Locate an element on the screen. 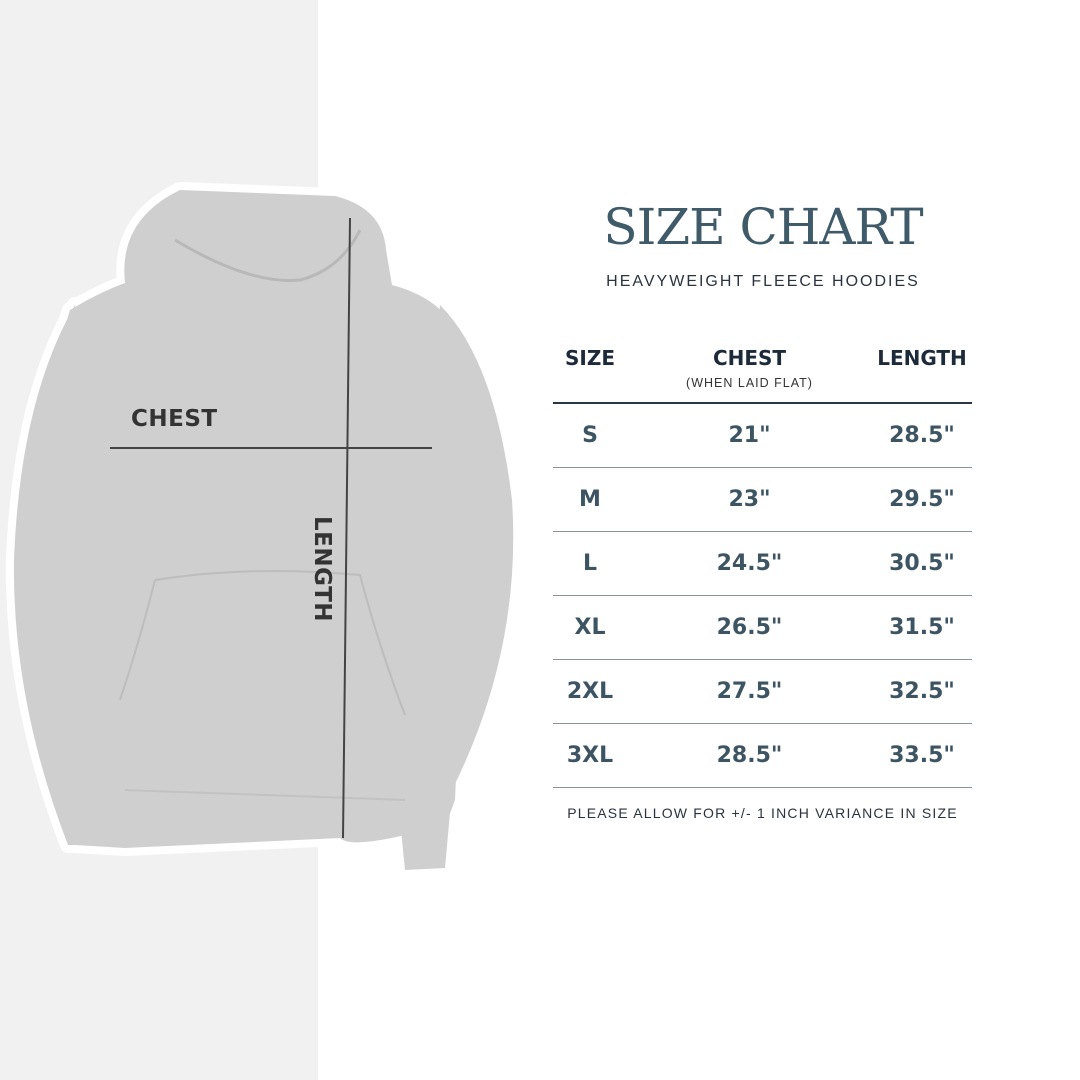 This screenshot has width=1080, height=1080. page-title: SIZE CHART is located at coordinates (763, 227).